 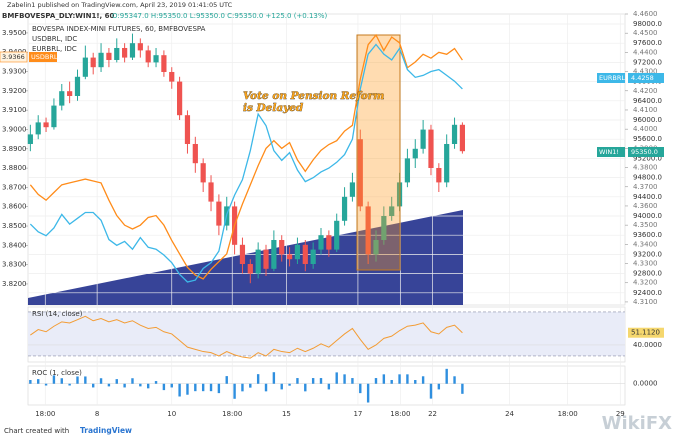 What do you see at coordinates (645, 33) in the screenshot?
I see `y2-tick-label: 4.4500` at bounding box center [645, 33].